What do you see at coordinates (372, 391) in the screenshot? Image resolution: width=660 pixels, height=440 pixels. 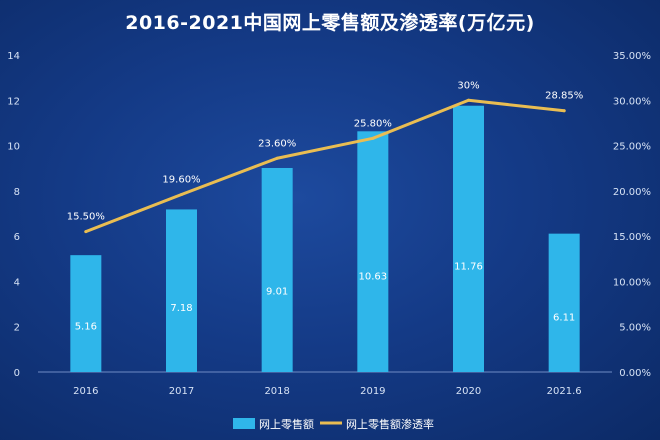 I see `x-tick-label: 2019` at bounding box center [372, 391].